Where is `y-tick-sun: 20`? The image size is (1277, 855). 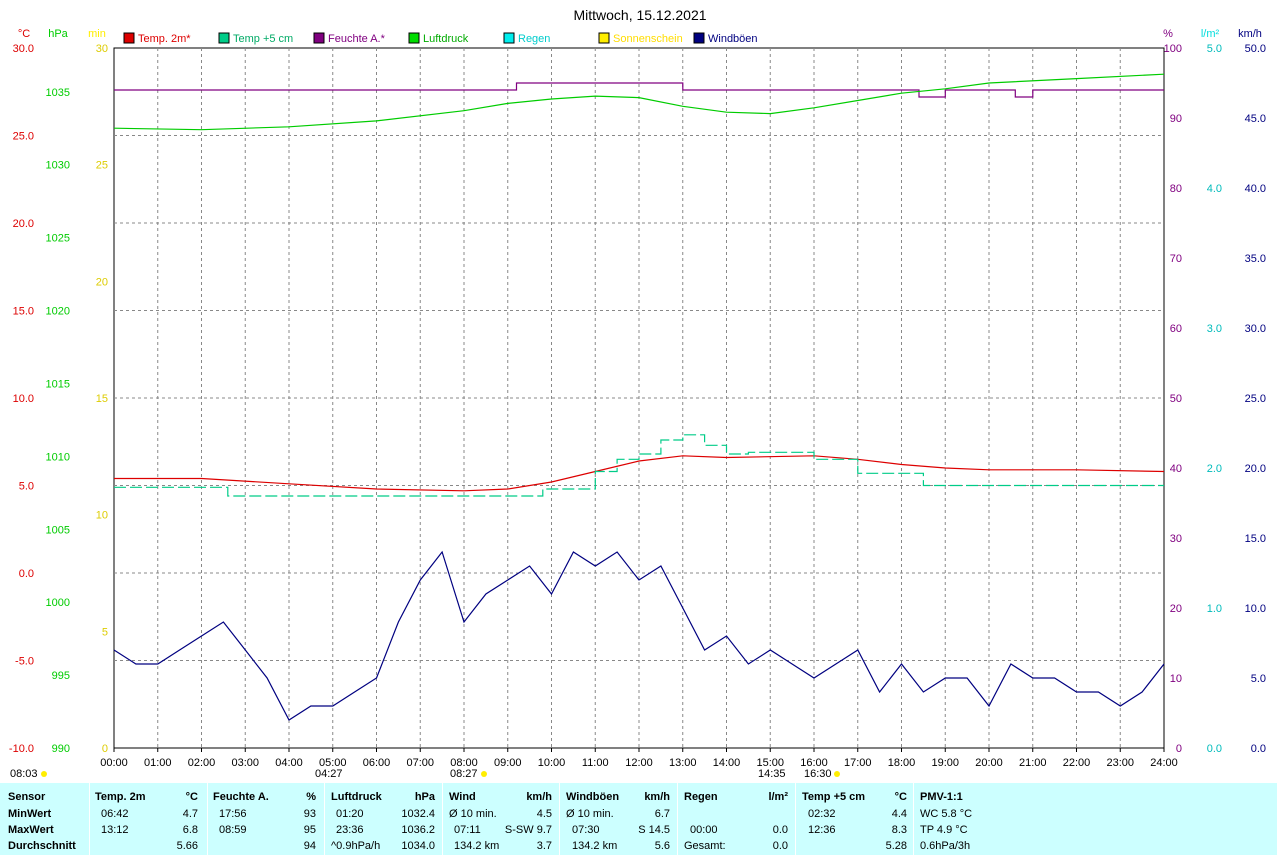 y-tick-sun: 20 is located at coordinates (102, 282).